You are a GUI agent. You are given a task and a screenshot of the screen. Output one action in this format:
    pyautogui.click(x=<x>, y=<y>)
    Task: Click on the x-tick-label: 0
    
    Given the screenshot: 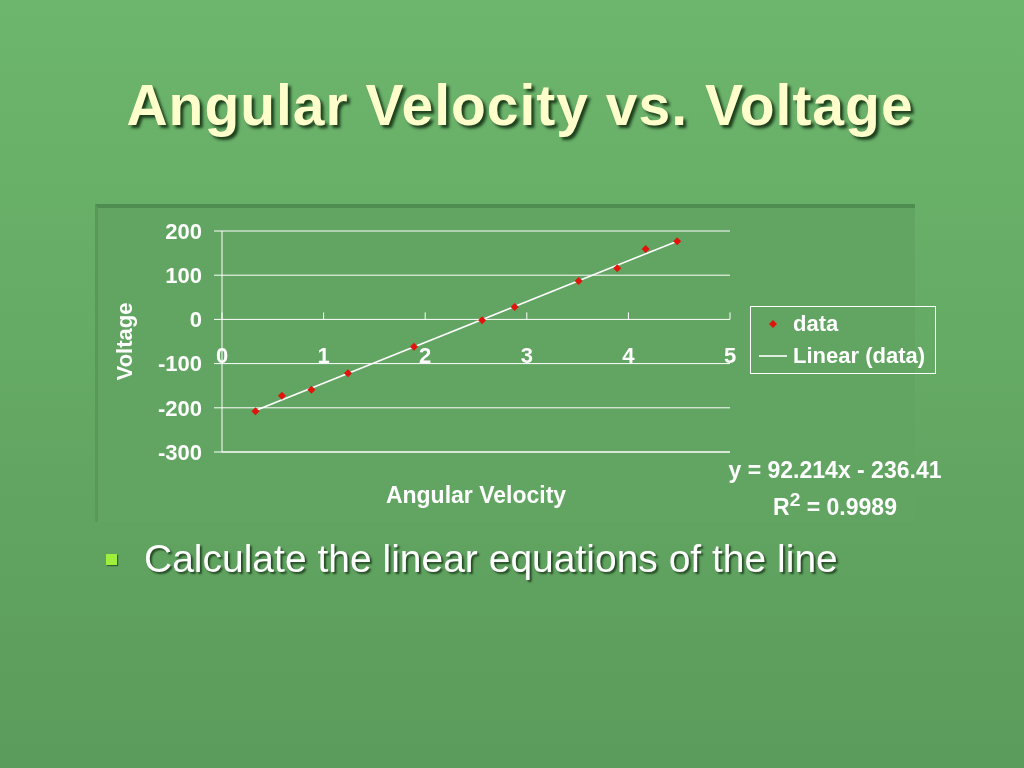 What is the action you would take?
    pyautogui.click(x=222, y=356)
    